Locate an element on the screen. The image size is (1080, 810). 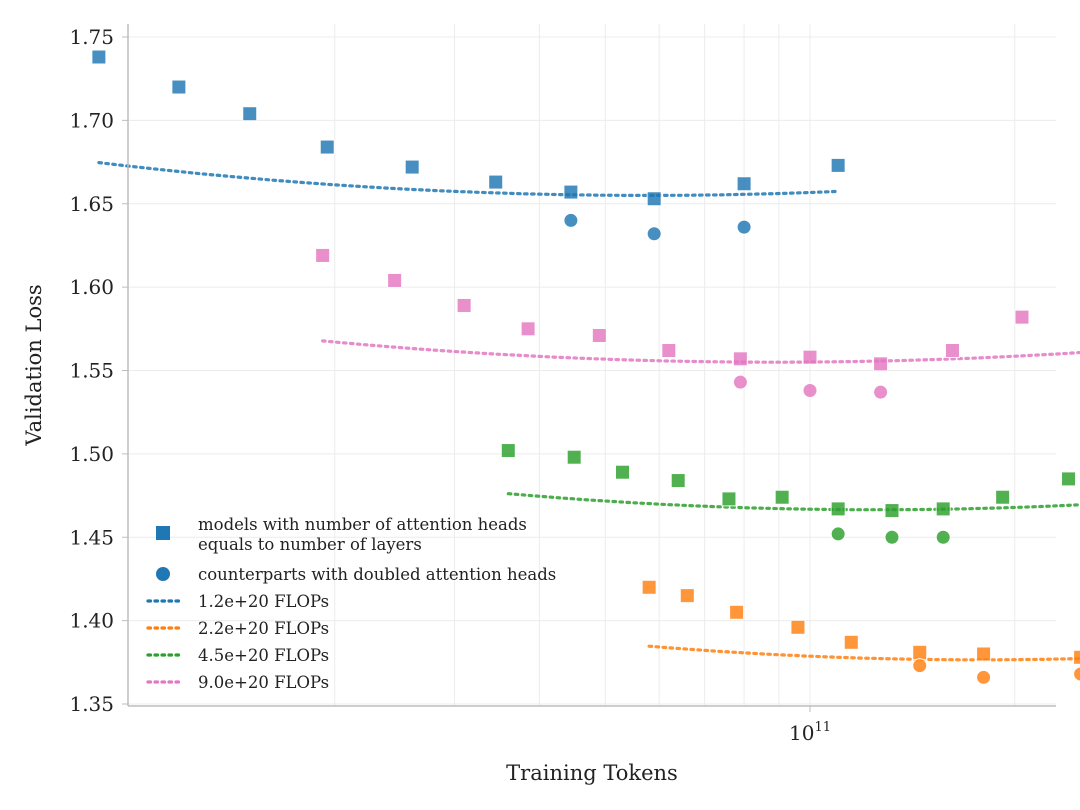
x-tick-base: 10 is located at coordinates (801, 733).